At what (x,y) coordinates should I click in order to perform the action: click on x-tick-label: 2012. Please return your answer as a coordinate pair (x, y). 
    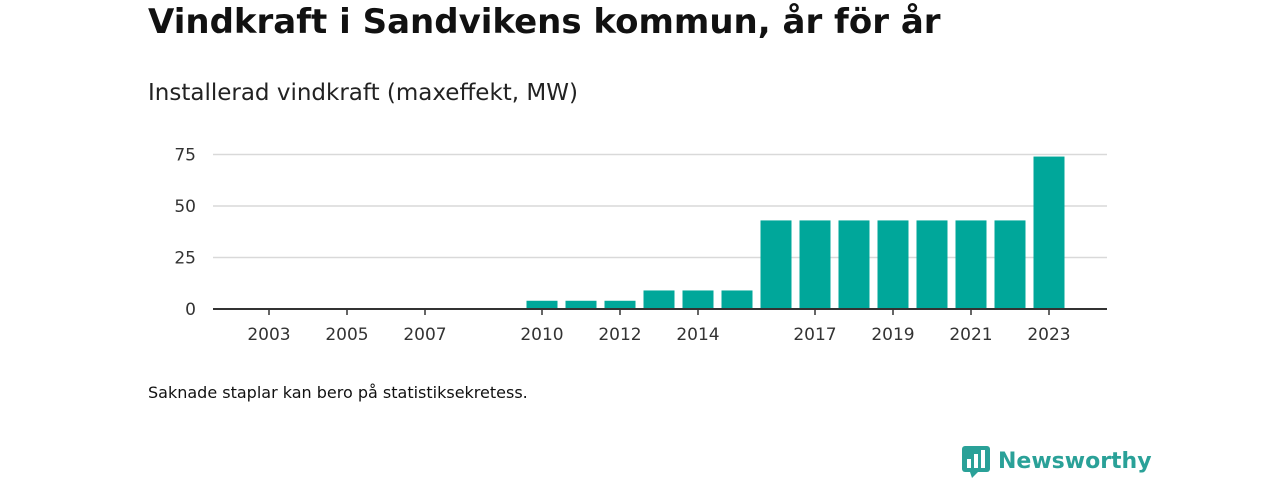
    Looking at the image, I should click on (619, 335).